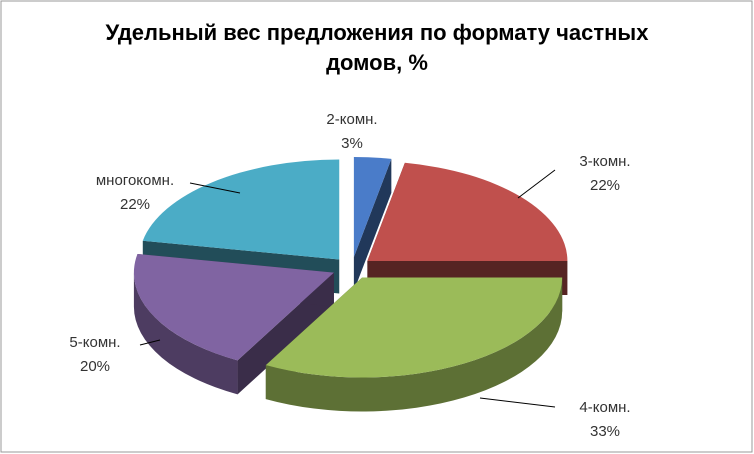 This screenshot has width=754, height=454. Describe the element at coordinates (605, 431) in the screenshot. I see `value-label: 33%` at that location.